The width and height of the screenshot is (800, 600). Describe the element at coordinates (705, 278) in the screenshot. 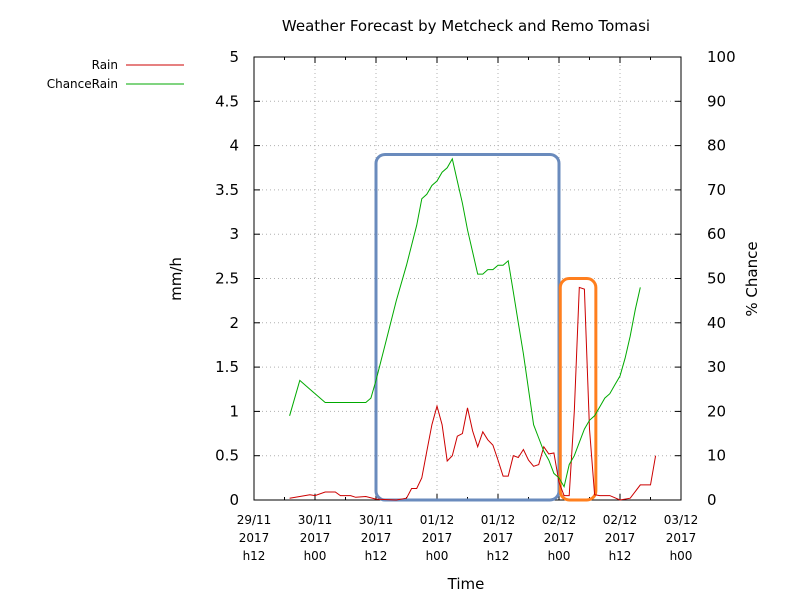

I see `y-axis-right: 0 10 20 30 40 50 60 70 80 90 100` at that location.